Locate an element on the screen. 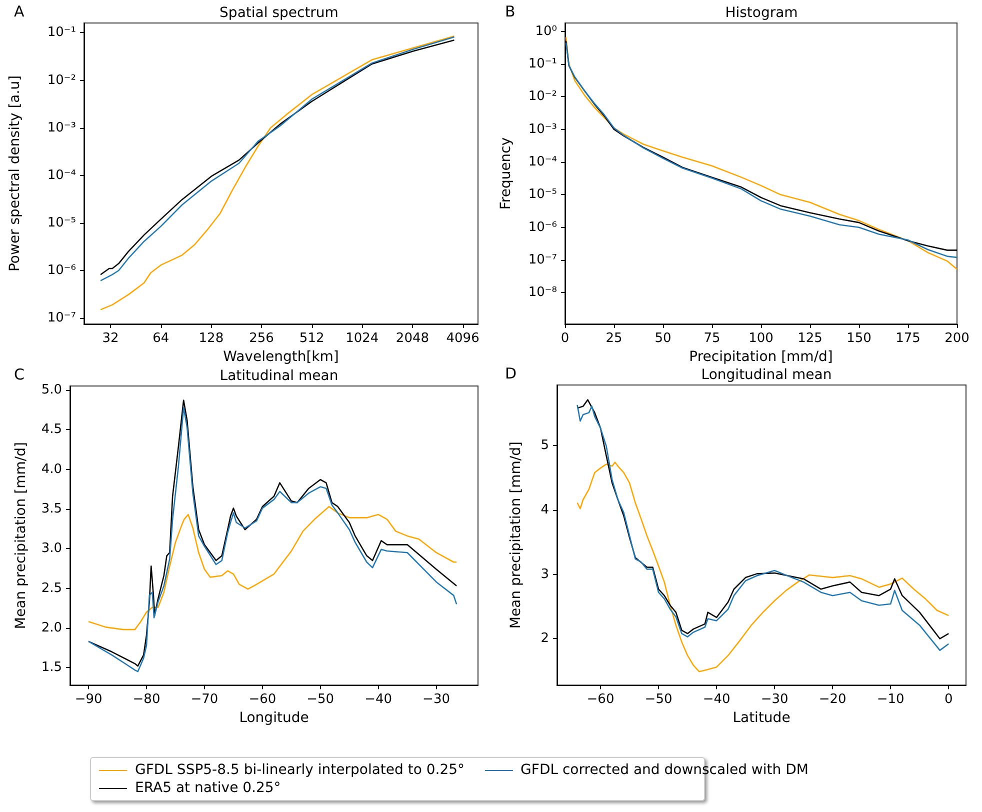 The image size is (982, 812). chart-title: Spatial spectrum is located at coordinates (279, 13).